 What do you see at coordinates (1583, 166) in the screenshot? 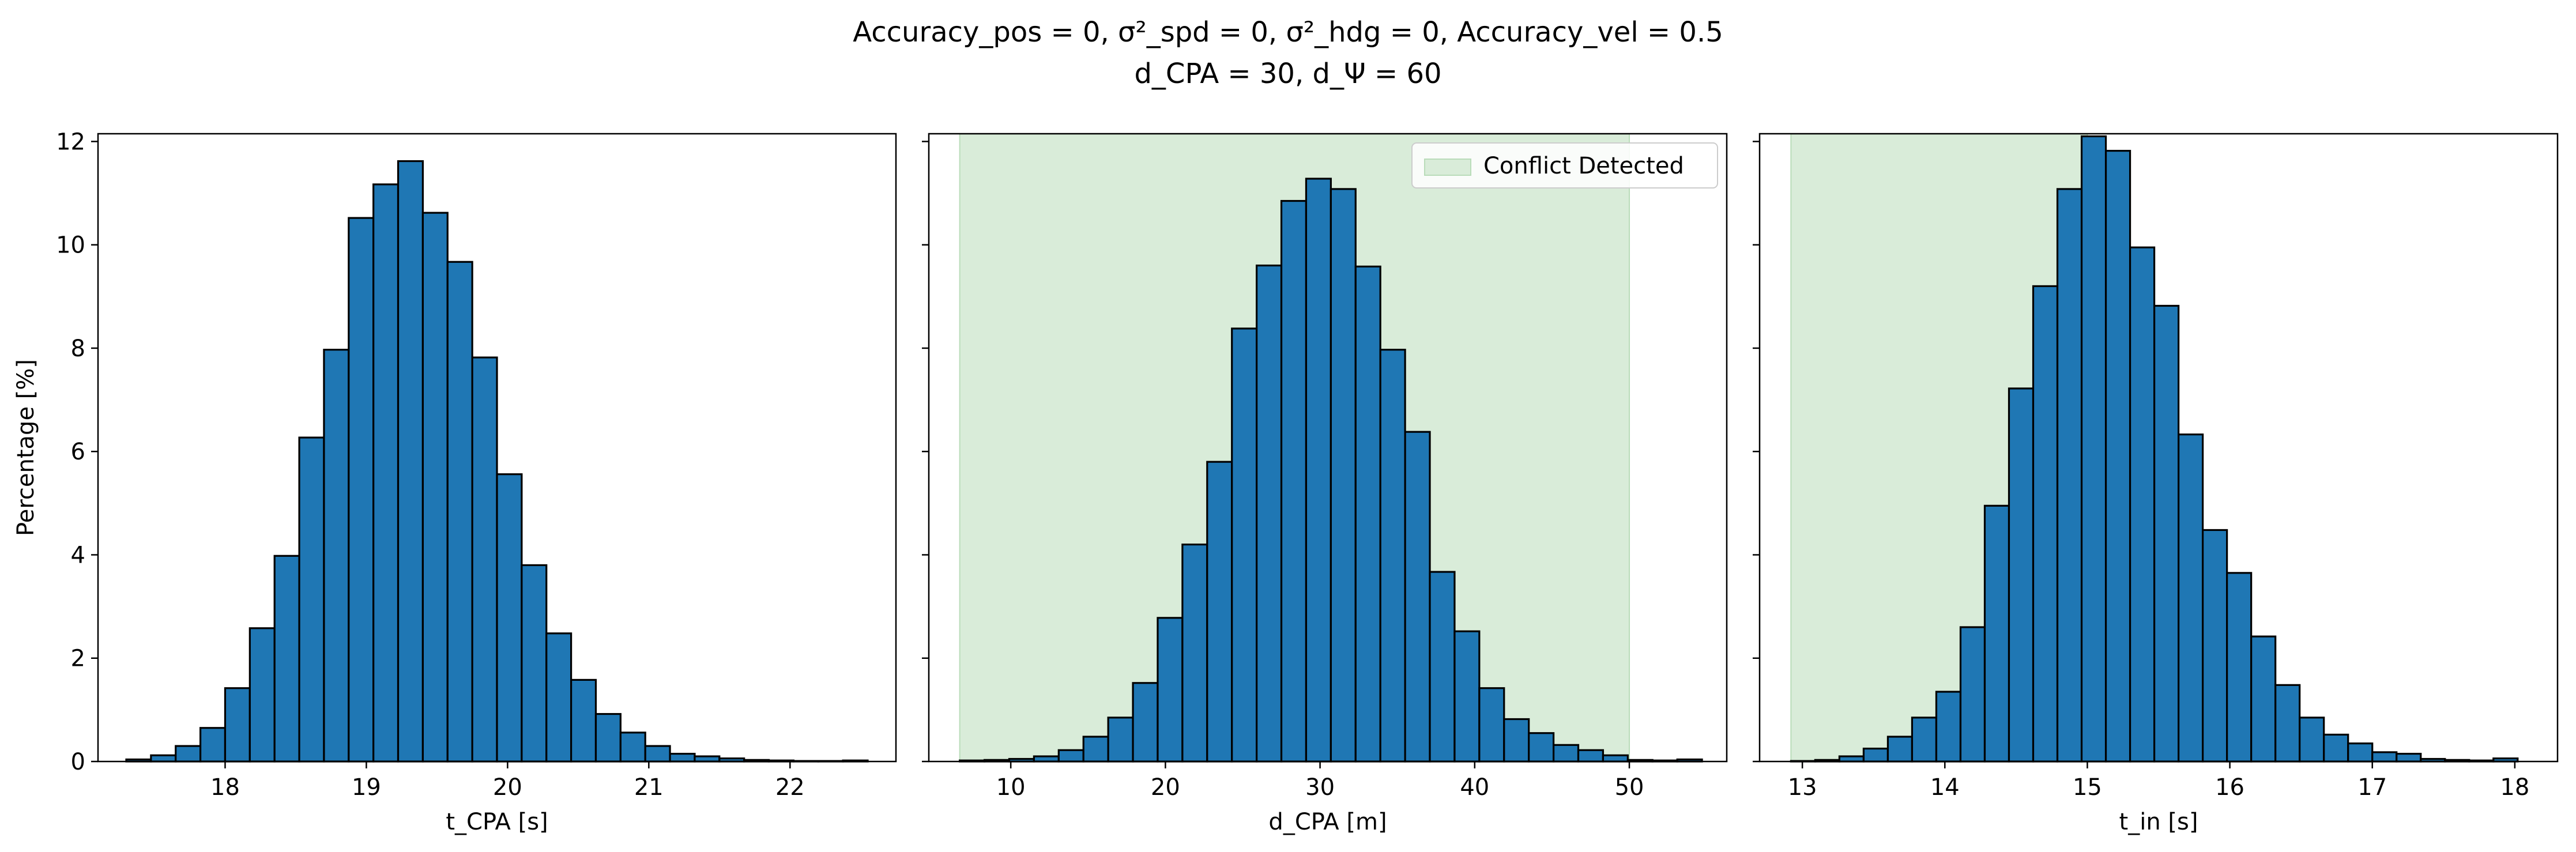
I see `legend-label: Conflict Detected` at bounding box center [1583, 166].